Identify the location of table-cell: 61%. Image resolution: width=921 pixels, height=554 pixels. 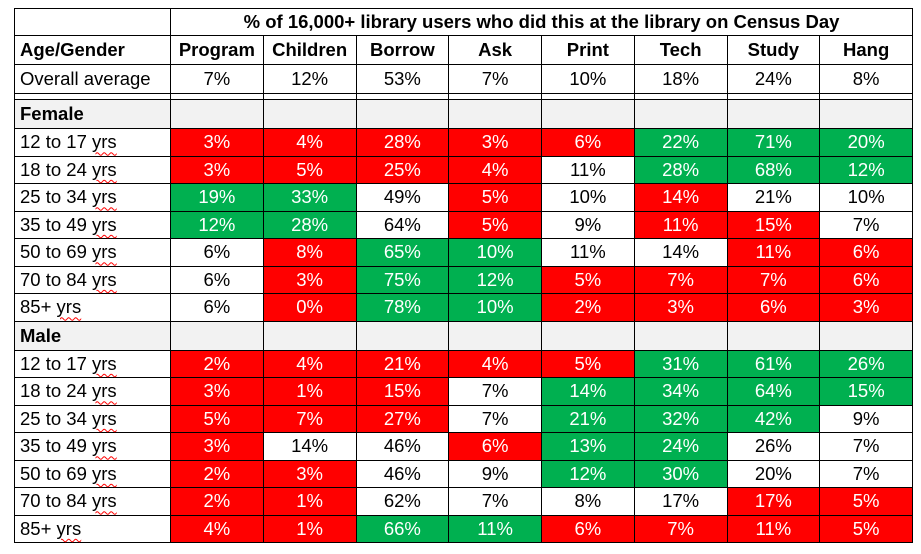
(773, 363).